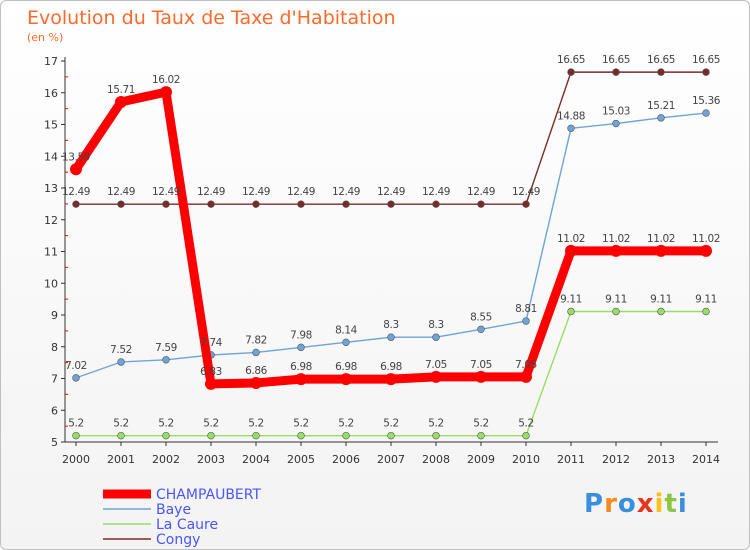 This screenshot has height=550, width=750. I want to click on data-label: 15.36, so click(706, 101).